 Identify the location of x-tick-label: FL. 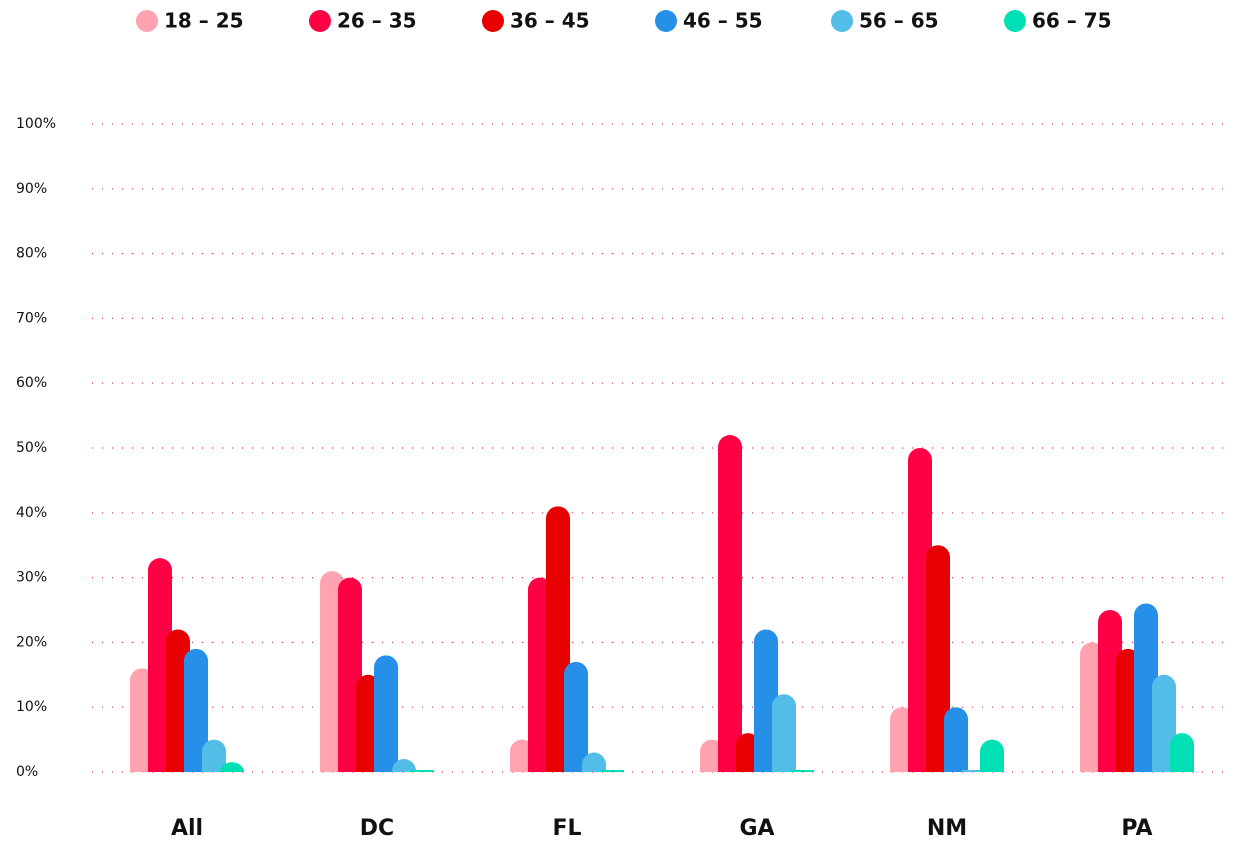
(566, 828).